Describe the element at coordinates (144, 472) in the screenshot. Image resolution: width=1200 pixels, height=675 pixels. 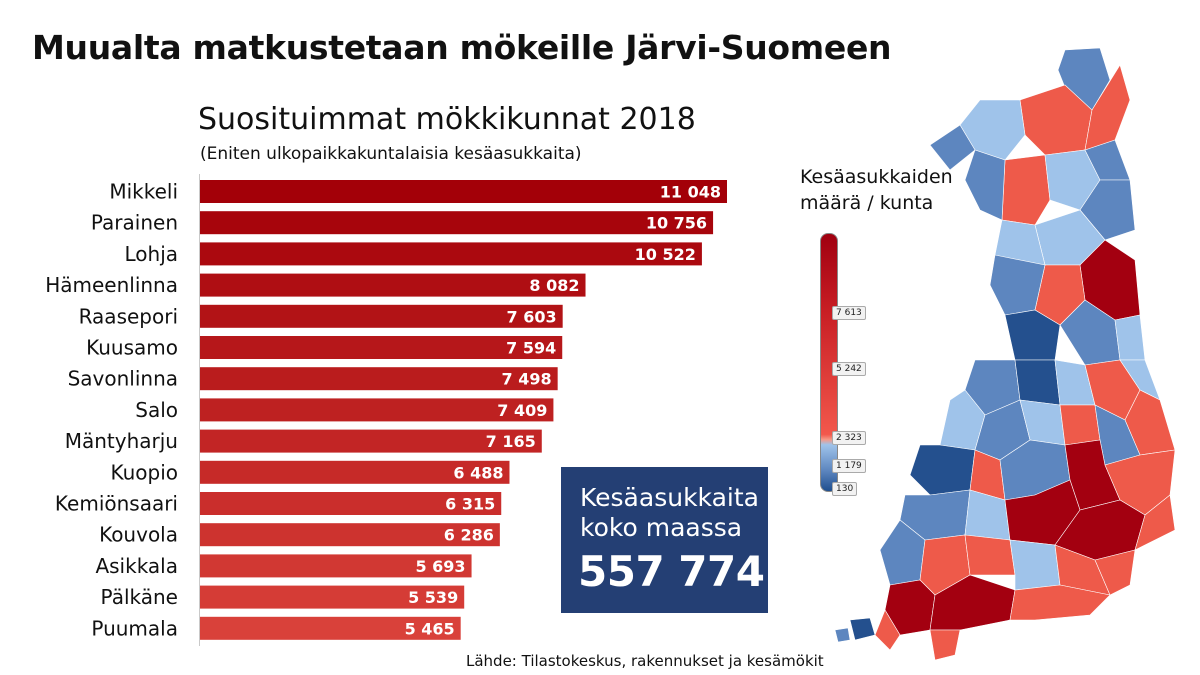
I see `category-label: Kuopio` at that location.